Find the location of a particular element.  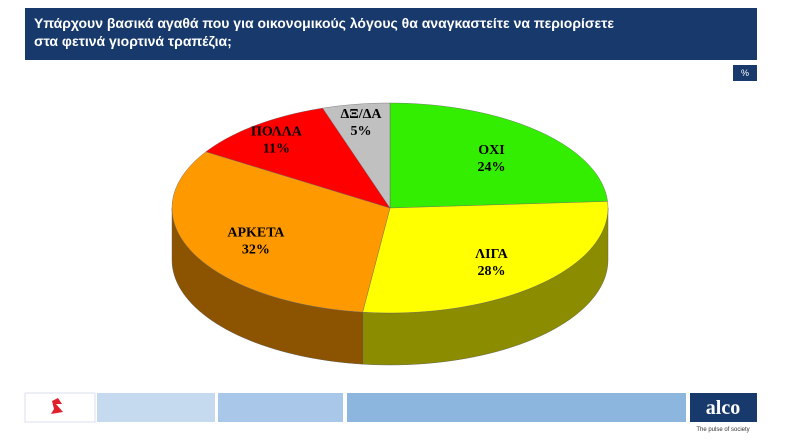

unit-badge-text: % is located at coordinates (745, 73).